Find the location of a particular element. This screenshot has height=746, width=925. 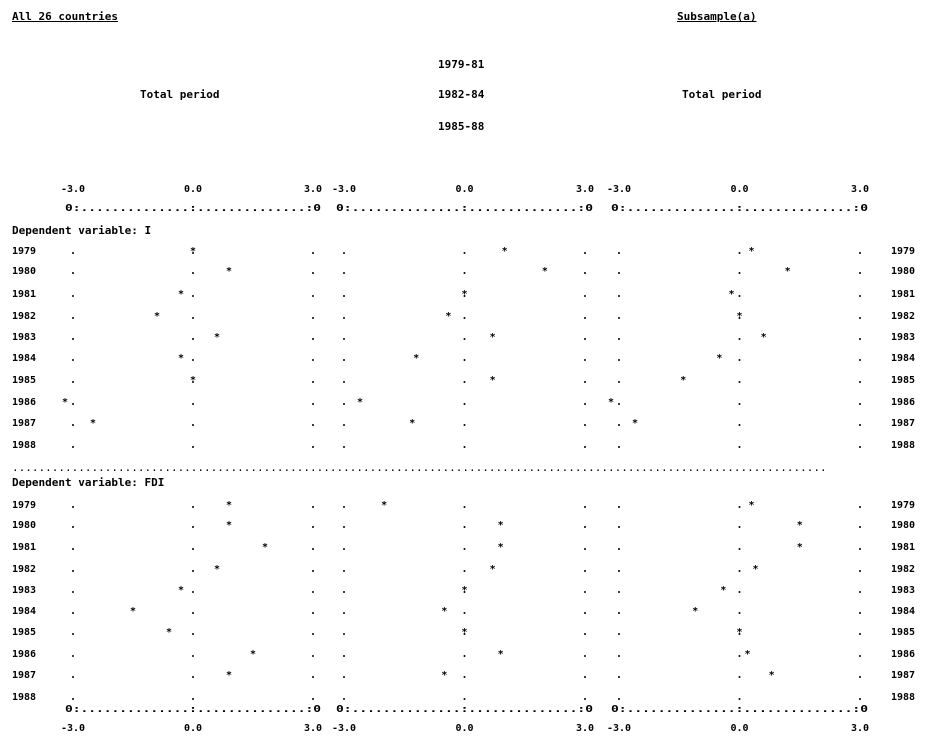

year-label-right: 1987 is located at coordinates (903, 675).